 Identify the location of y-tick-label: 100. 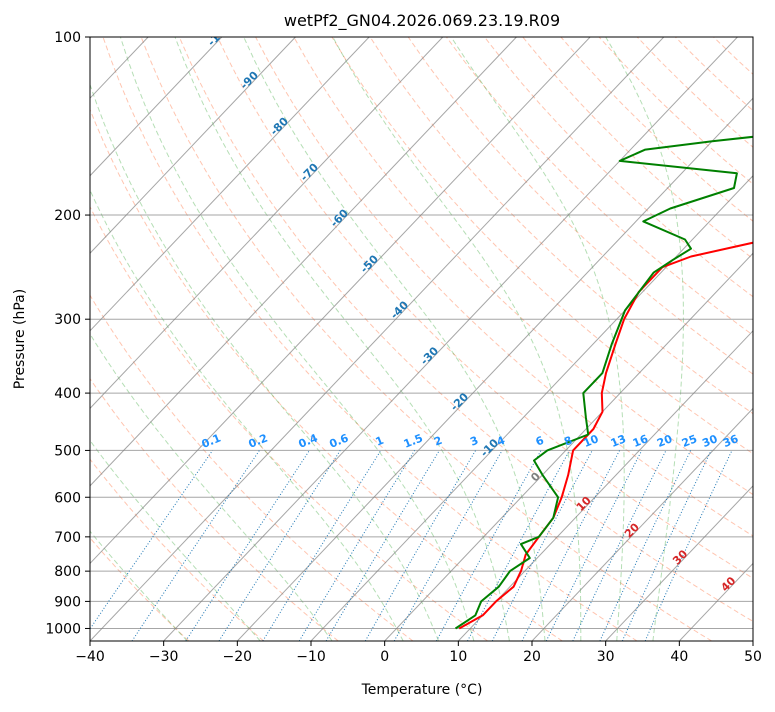
(67, 38).